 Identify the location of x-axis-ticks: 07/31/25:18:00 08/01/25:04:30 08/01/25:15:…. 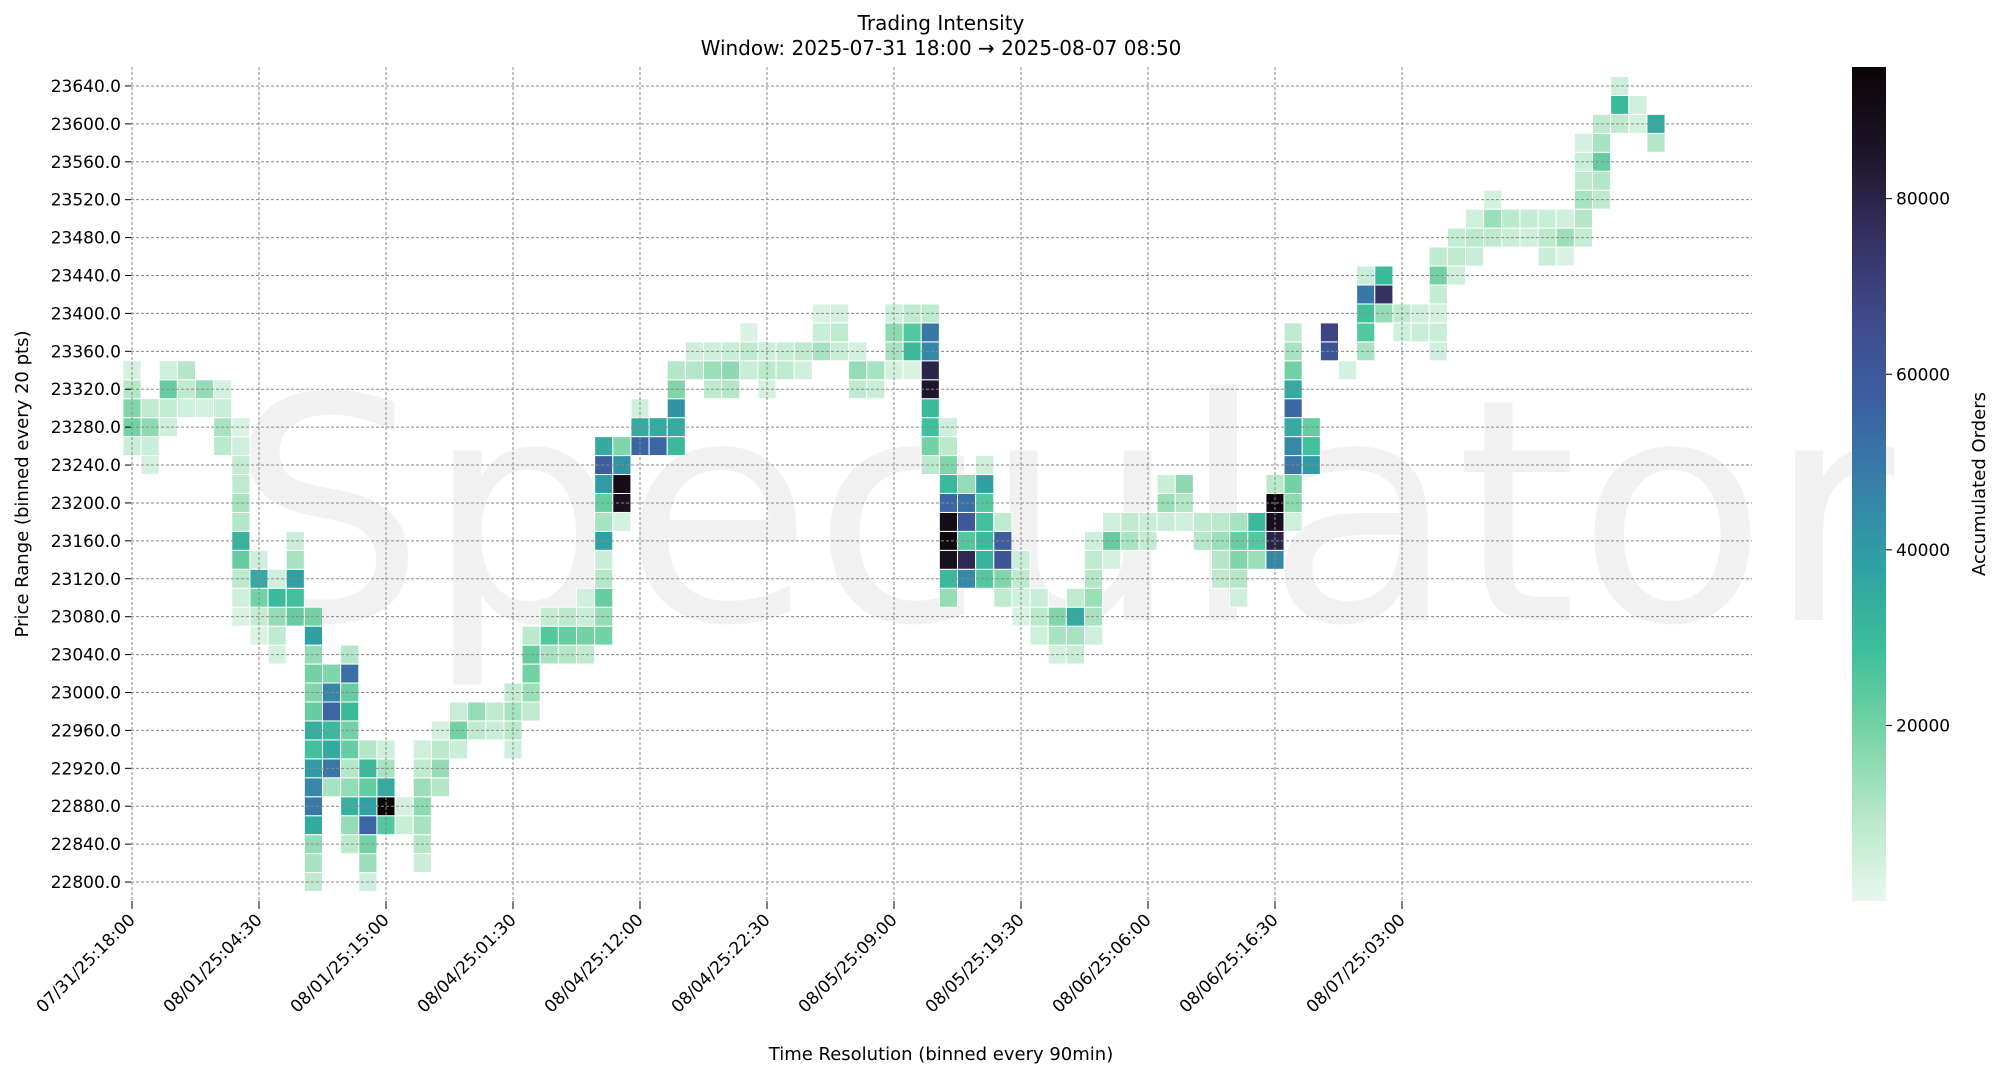
(721, 959).